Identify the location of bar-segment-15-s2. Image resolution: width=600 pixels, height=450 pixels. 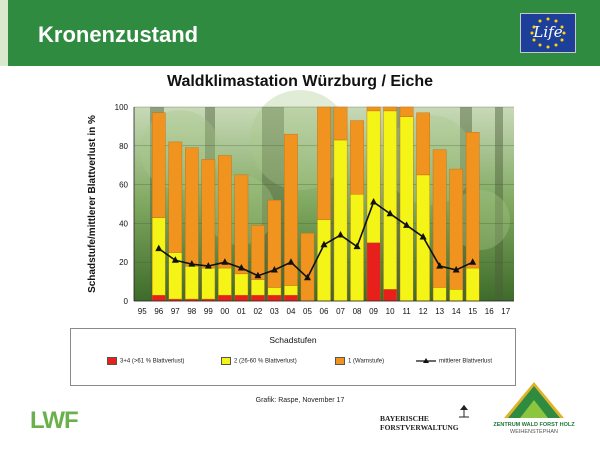
(472, 200).